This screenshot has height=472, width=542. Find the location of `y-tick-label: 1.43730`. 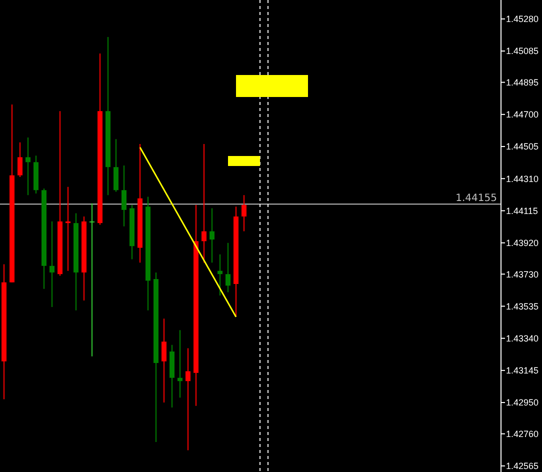

y-tick-label: 1.43730 is located at coordinates (522, 274).